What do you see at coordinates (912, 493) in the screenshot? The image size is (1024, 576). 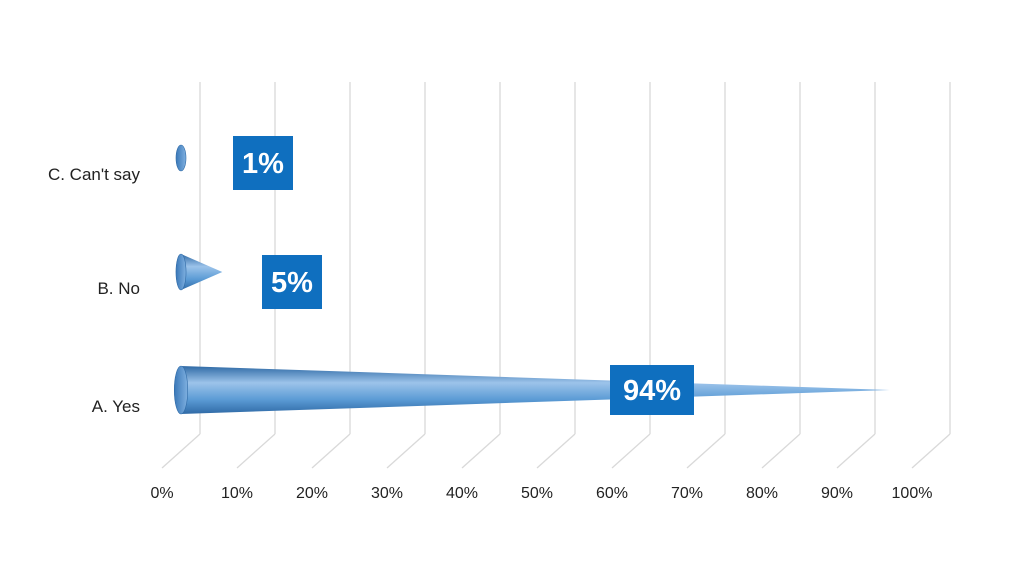 I see `x-tick-label: 100%` at bounding box center [912, 493].